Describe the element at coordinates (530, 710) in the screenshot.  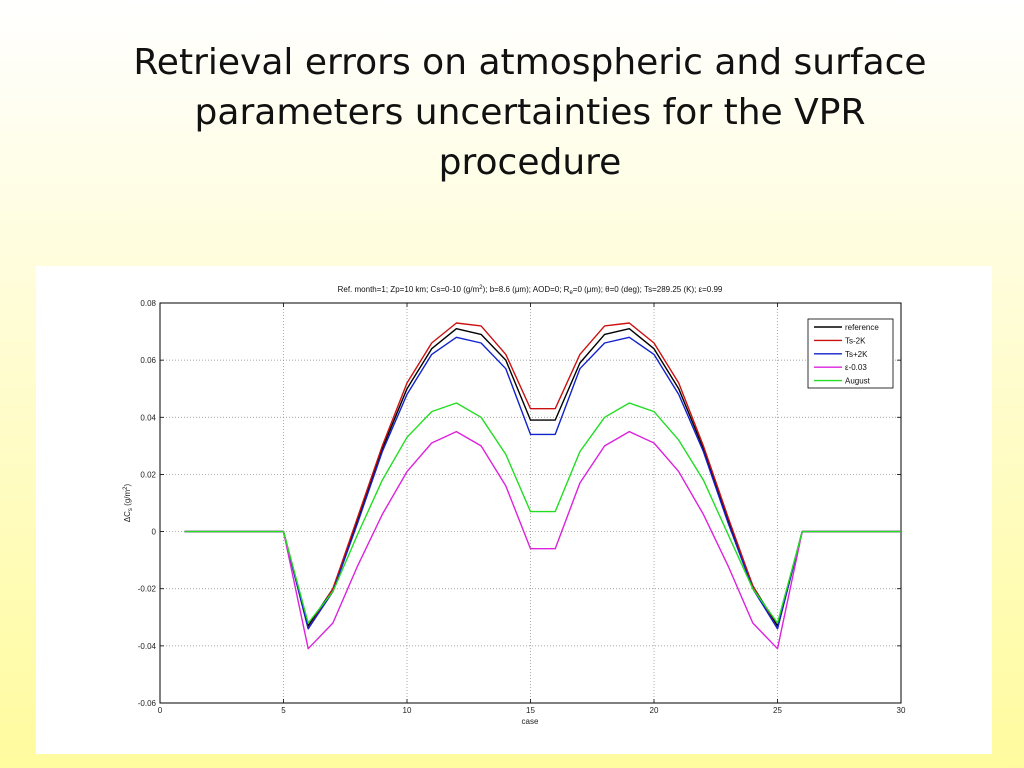
I see `x-tick-label: 15` at that location.